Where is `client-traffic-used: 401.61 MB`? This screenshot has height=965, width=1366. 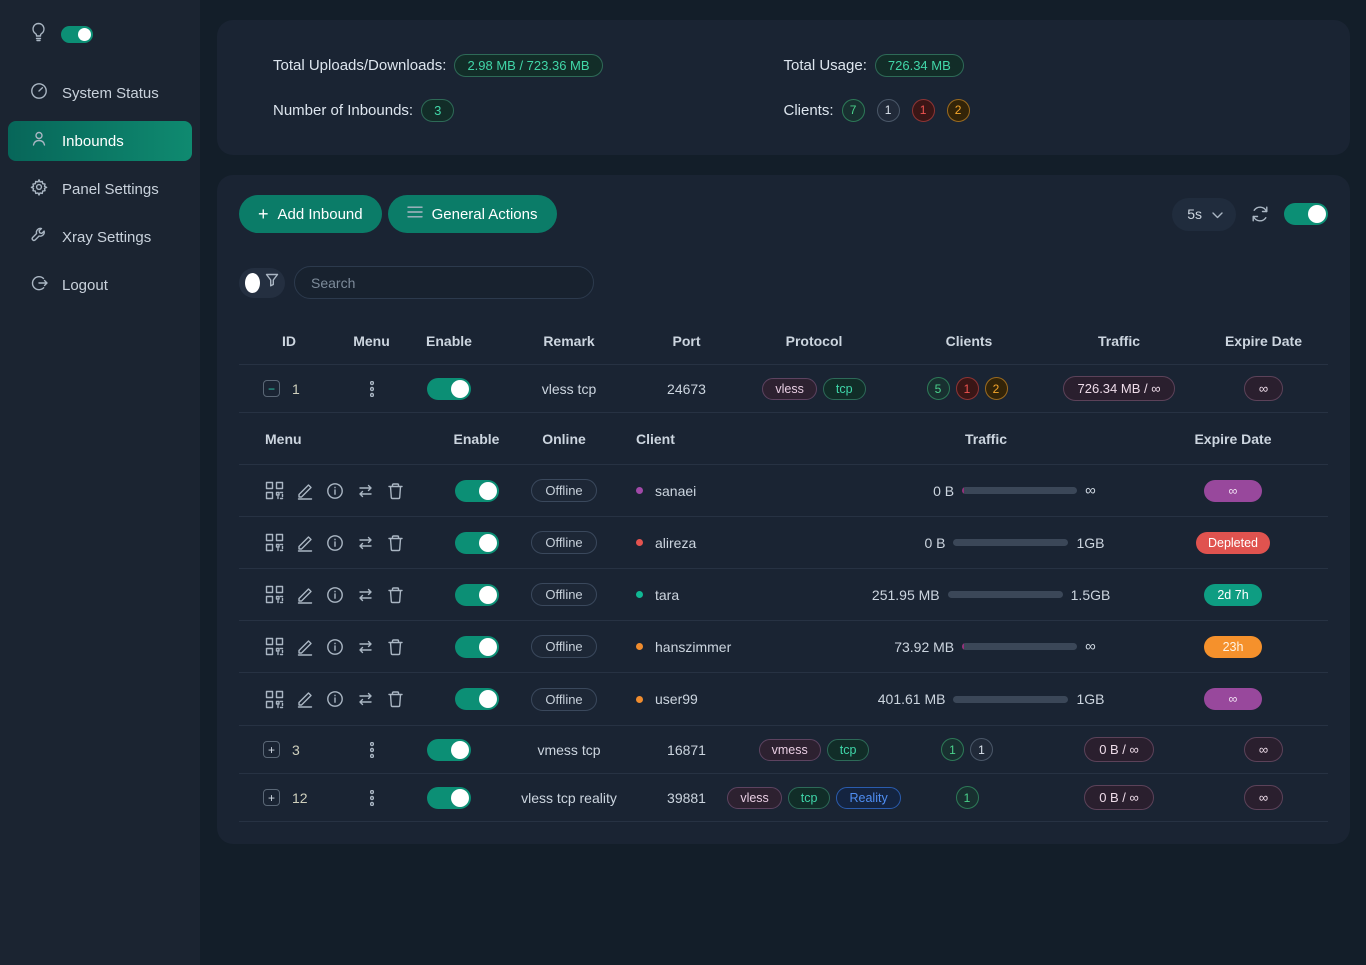
client-traffic-used: 401.61 MB is located at coordinates (911, 699).